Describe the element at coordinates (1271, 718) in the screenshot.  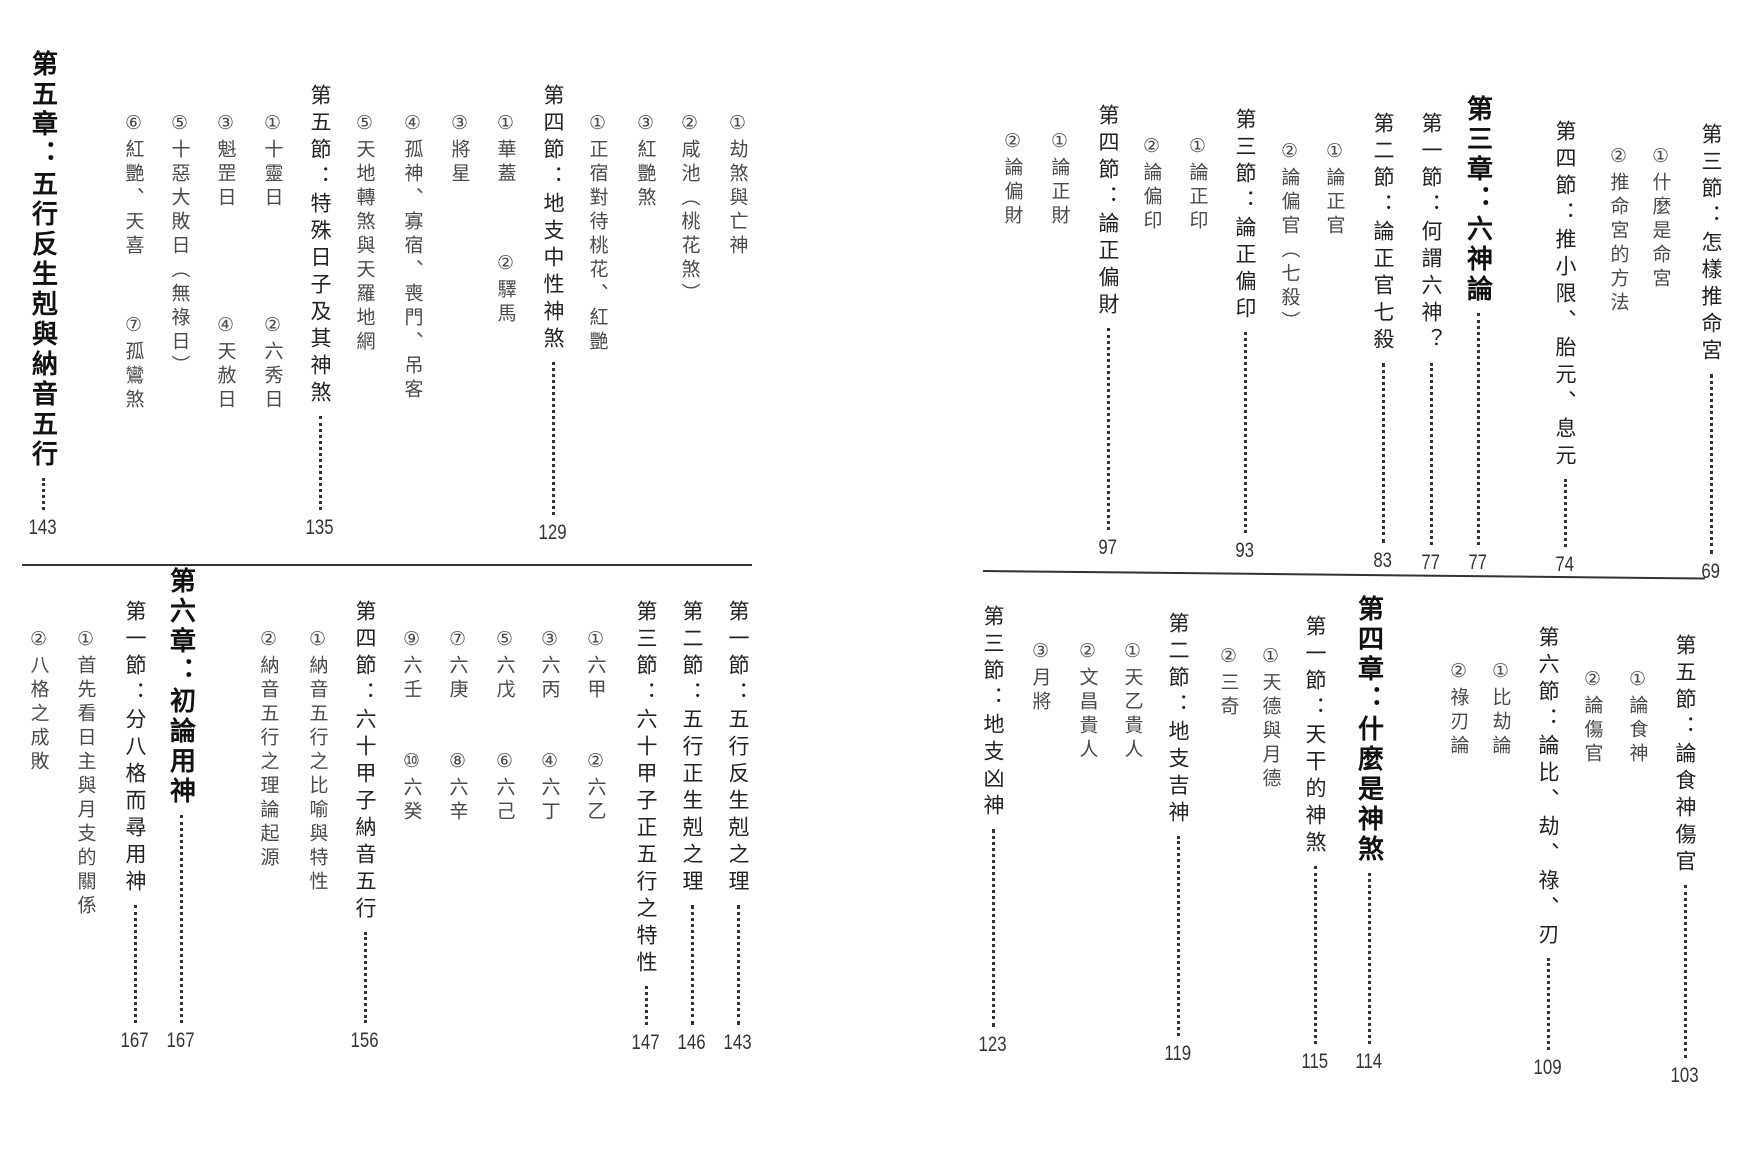
I see `toc-subitem: ①天德與月德` at that location.